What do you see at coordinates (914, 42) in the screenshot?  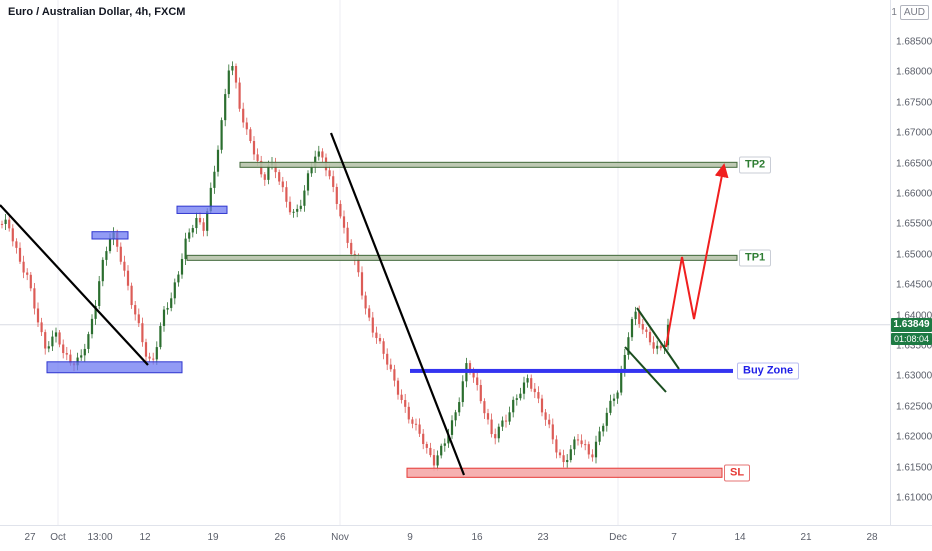 I see `price-tick: 1.68500` at bounding box center [914, 42].